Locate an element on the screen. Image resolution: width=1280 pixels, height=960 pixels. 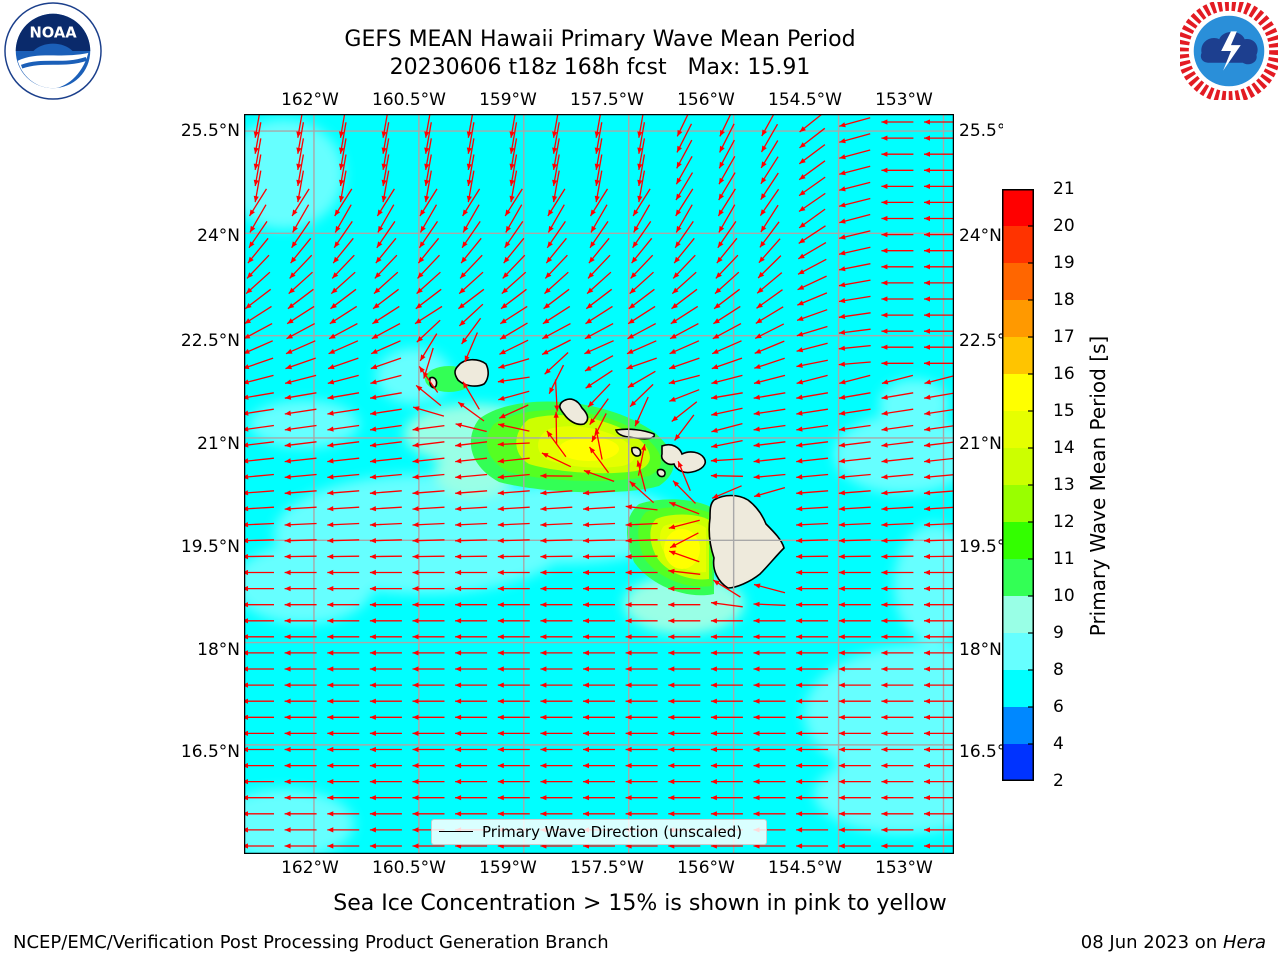
island-kahoolawe is located at coordinates (661, 473).